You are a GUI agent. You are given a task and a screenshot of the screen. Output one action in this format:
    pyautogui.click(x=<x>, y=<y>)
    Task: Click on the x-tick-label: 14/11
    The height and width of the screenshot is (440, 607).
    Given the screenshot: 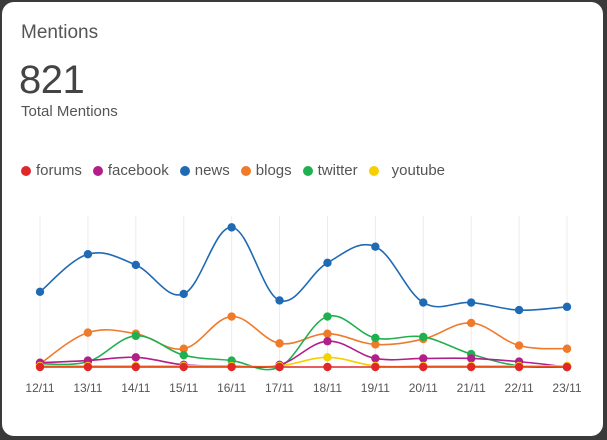 What is the action you would take?
    pyautogui.click(x=135, y=388)
    